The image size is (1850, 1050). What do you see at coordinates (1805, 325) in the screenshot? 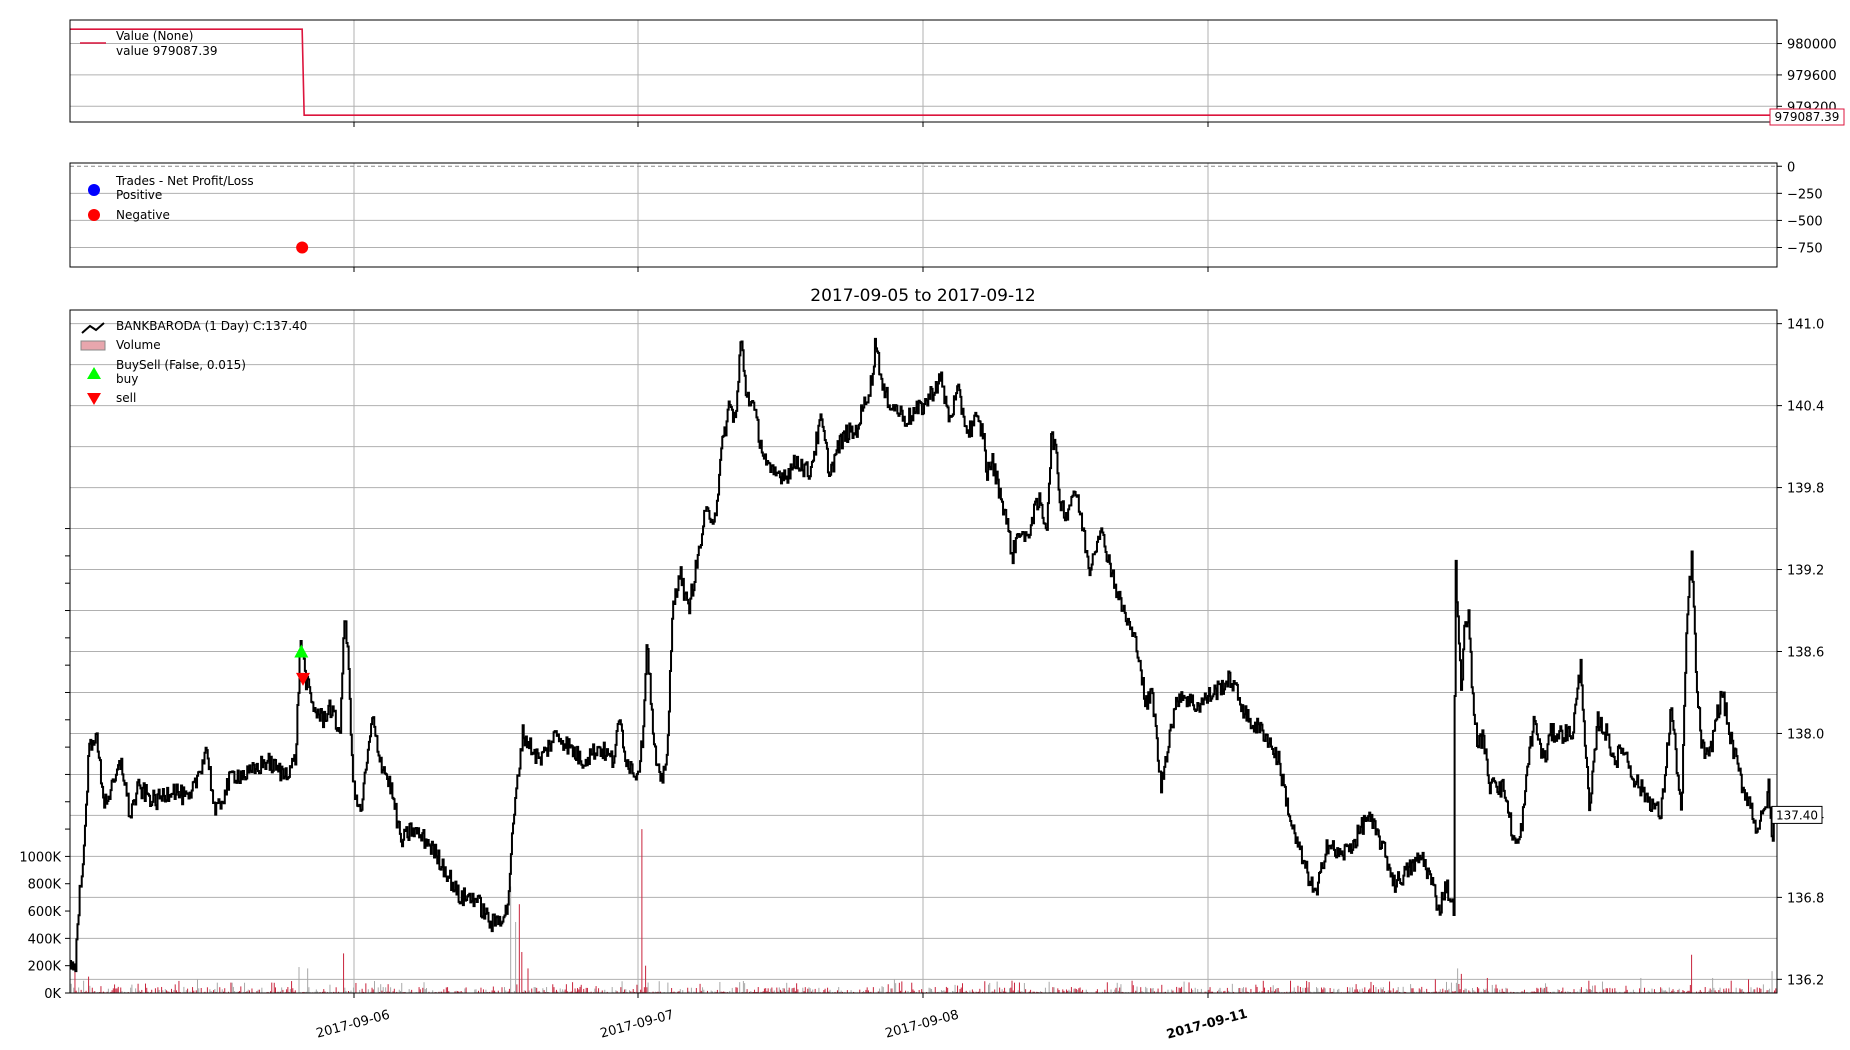
I see `price-ytick-label: 141.0` at bounding box center [1805, 325].